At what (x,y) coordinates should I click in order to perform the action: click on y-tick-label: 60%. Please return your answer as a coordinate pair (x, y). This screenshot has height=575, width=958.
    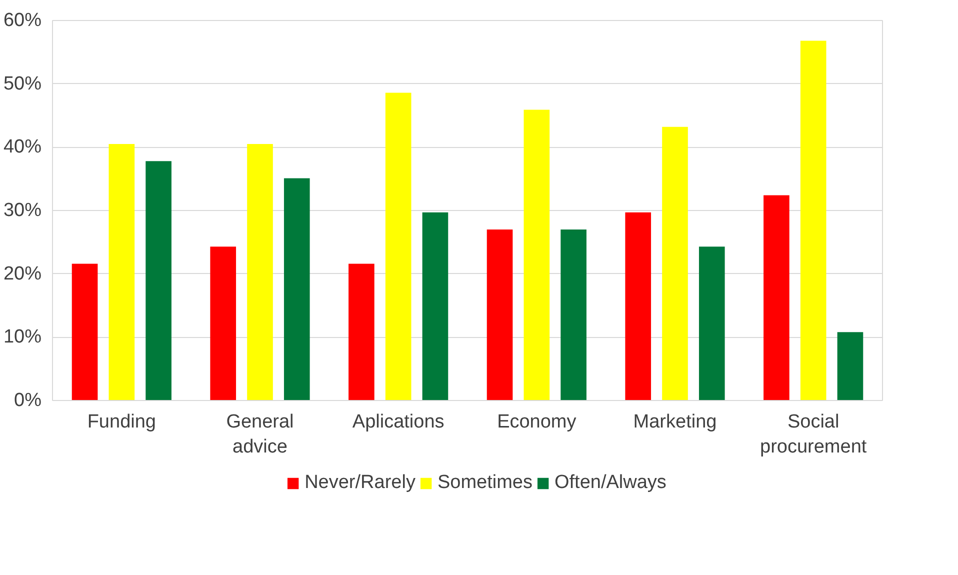
    Looking at the image, I should click on (22, 20).